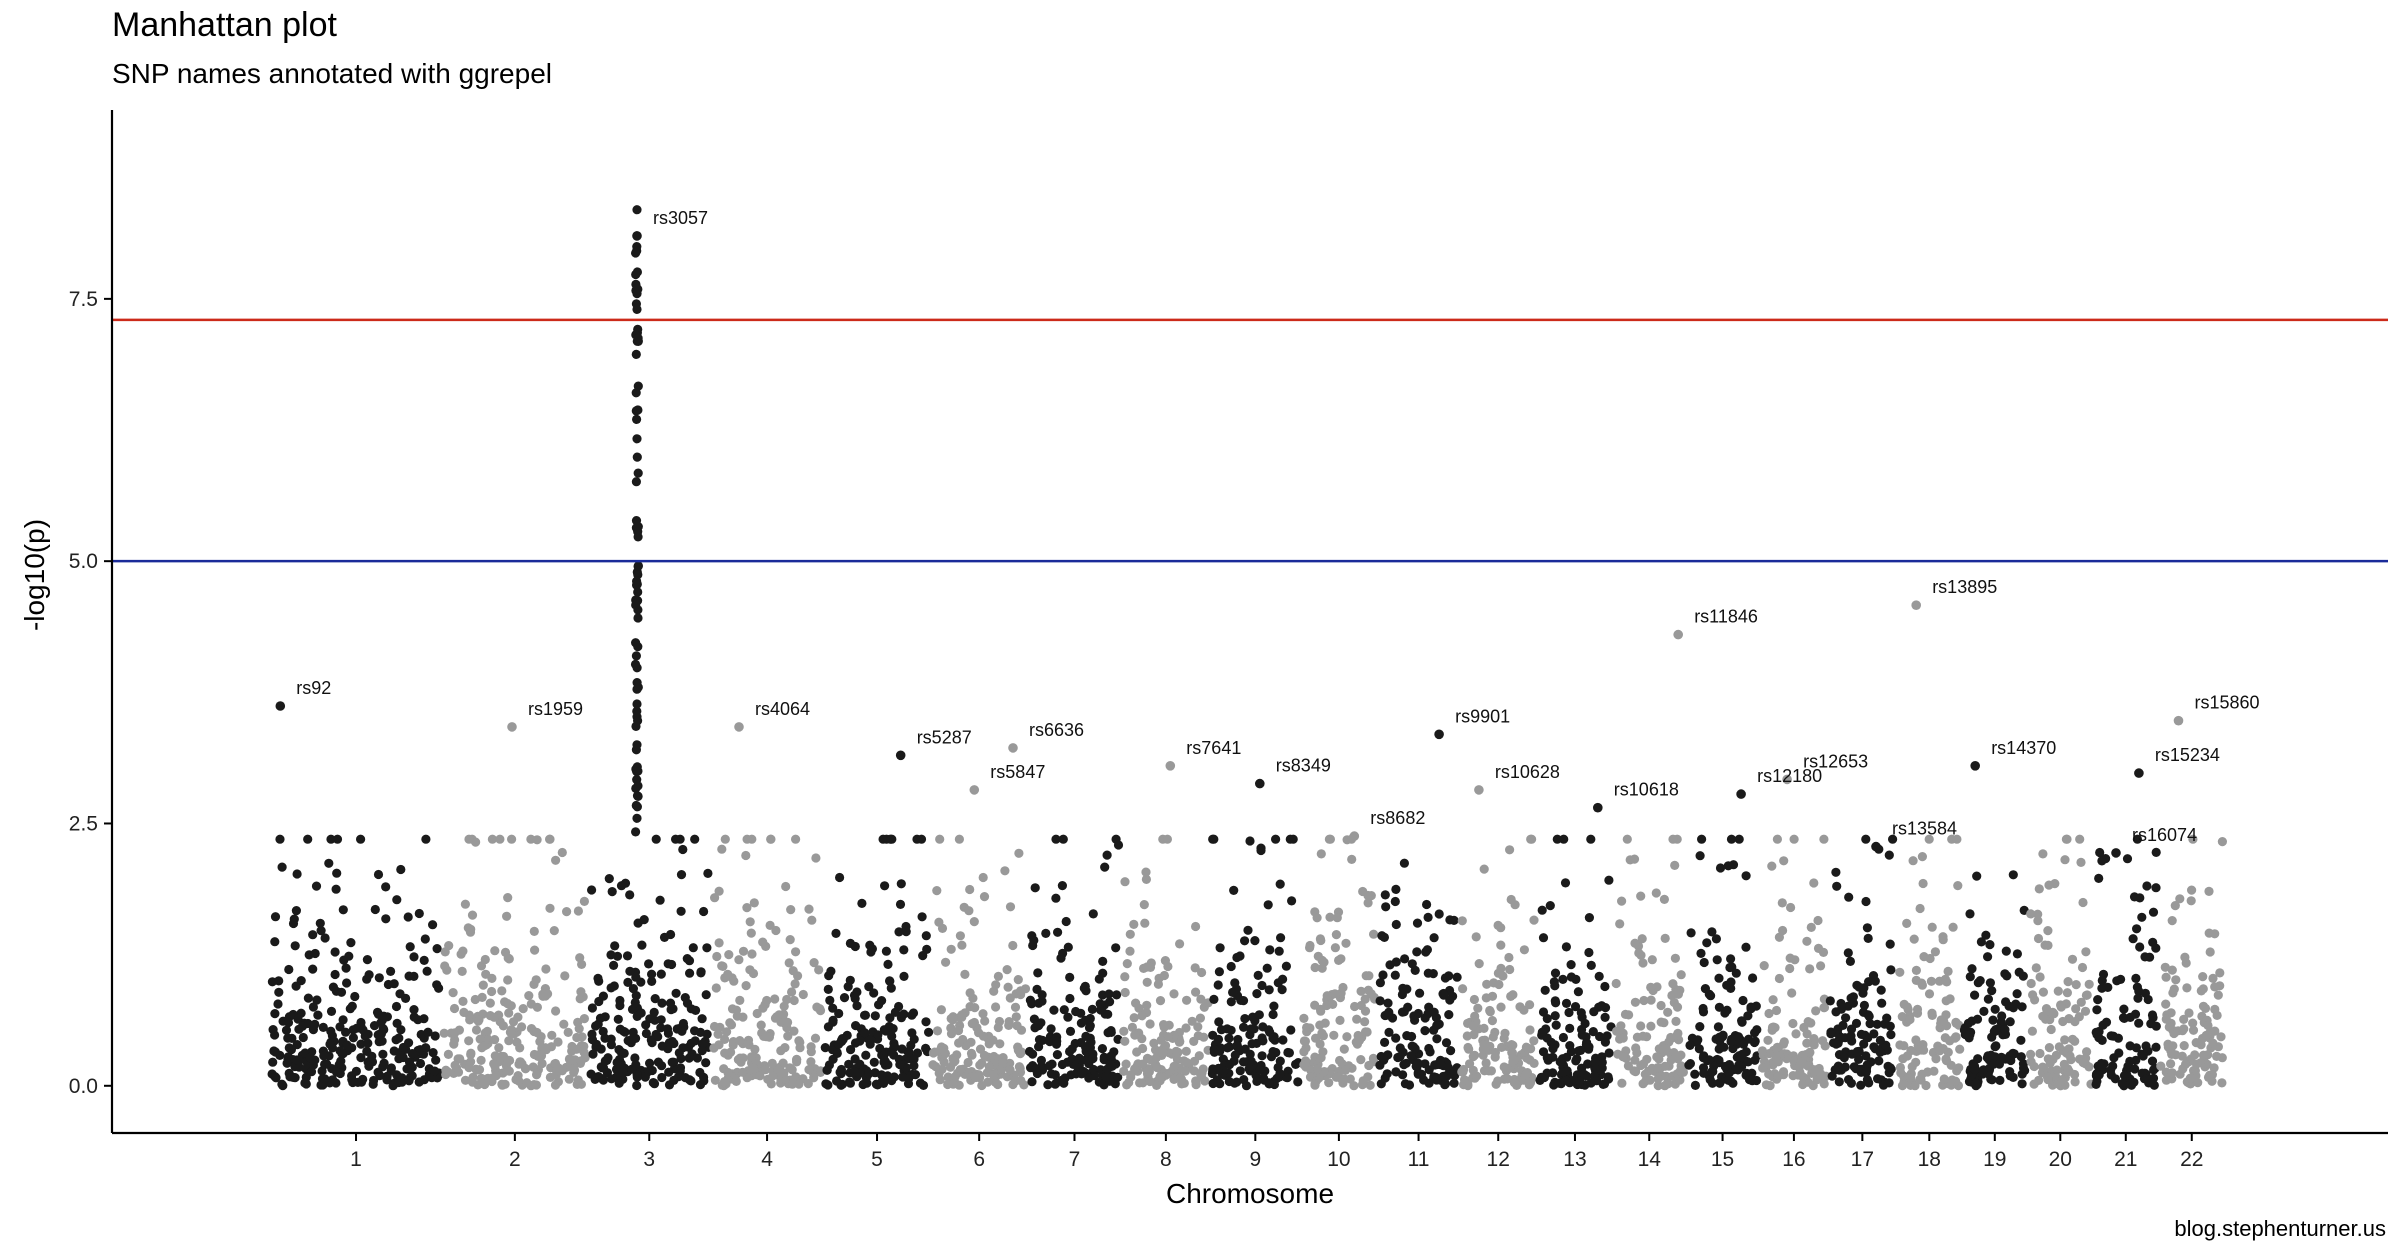 The image size is (2400, 1260). What do you see at coordinates (2191, 961) in the screenshot?
I see `chromosome-22-points` at bounding box center [2191, 961].